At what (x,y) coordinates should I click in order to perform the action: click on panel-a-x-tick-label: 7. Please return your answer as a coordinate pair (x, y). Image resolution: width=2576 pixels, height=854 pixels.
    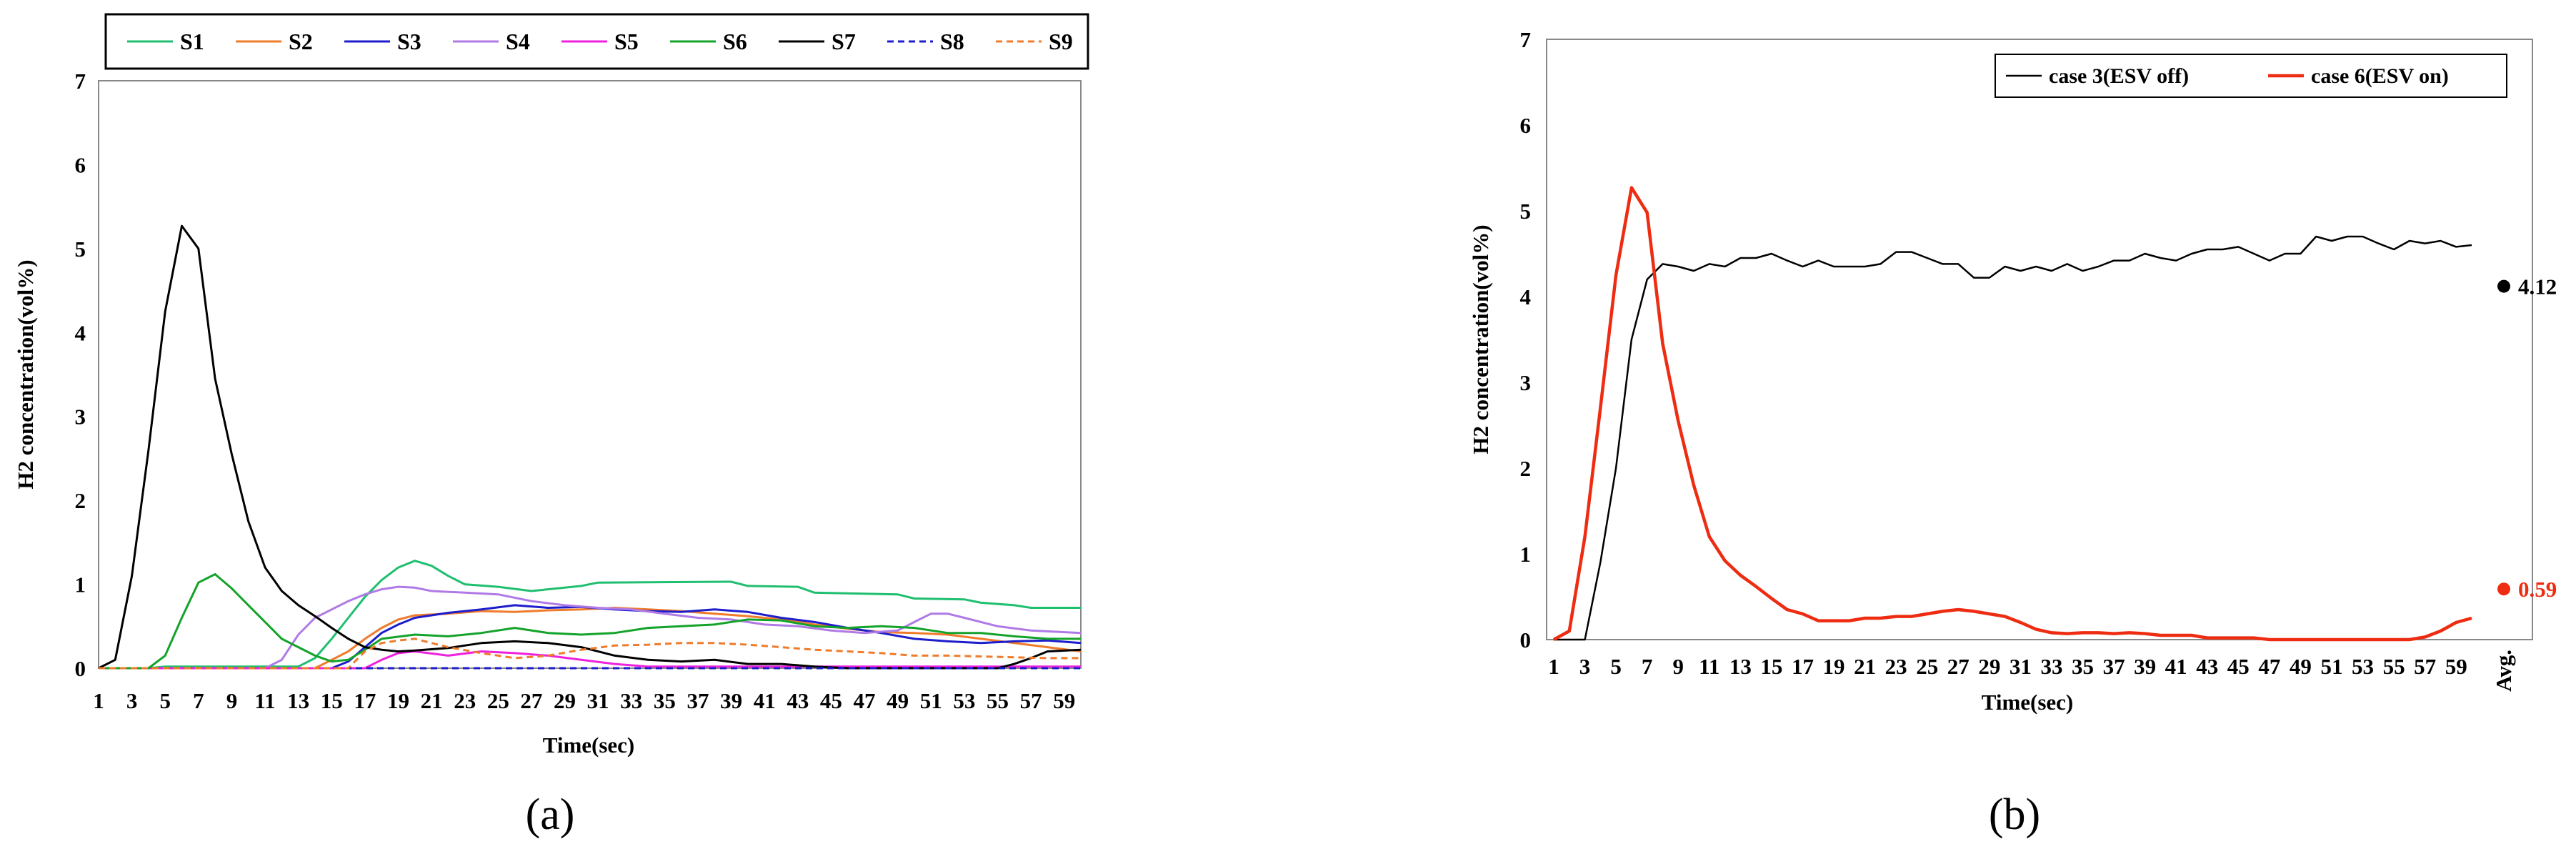
    Looking at the image, I should click on (198, 701).